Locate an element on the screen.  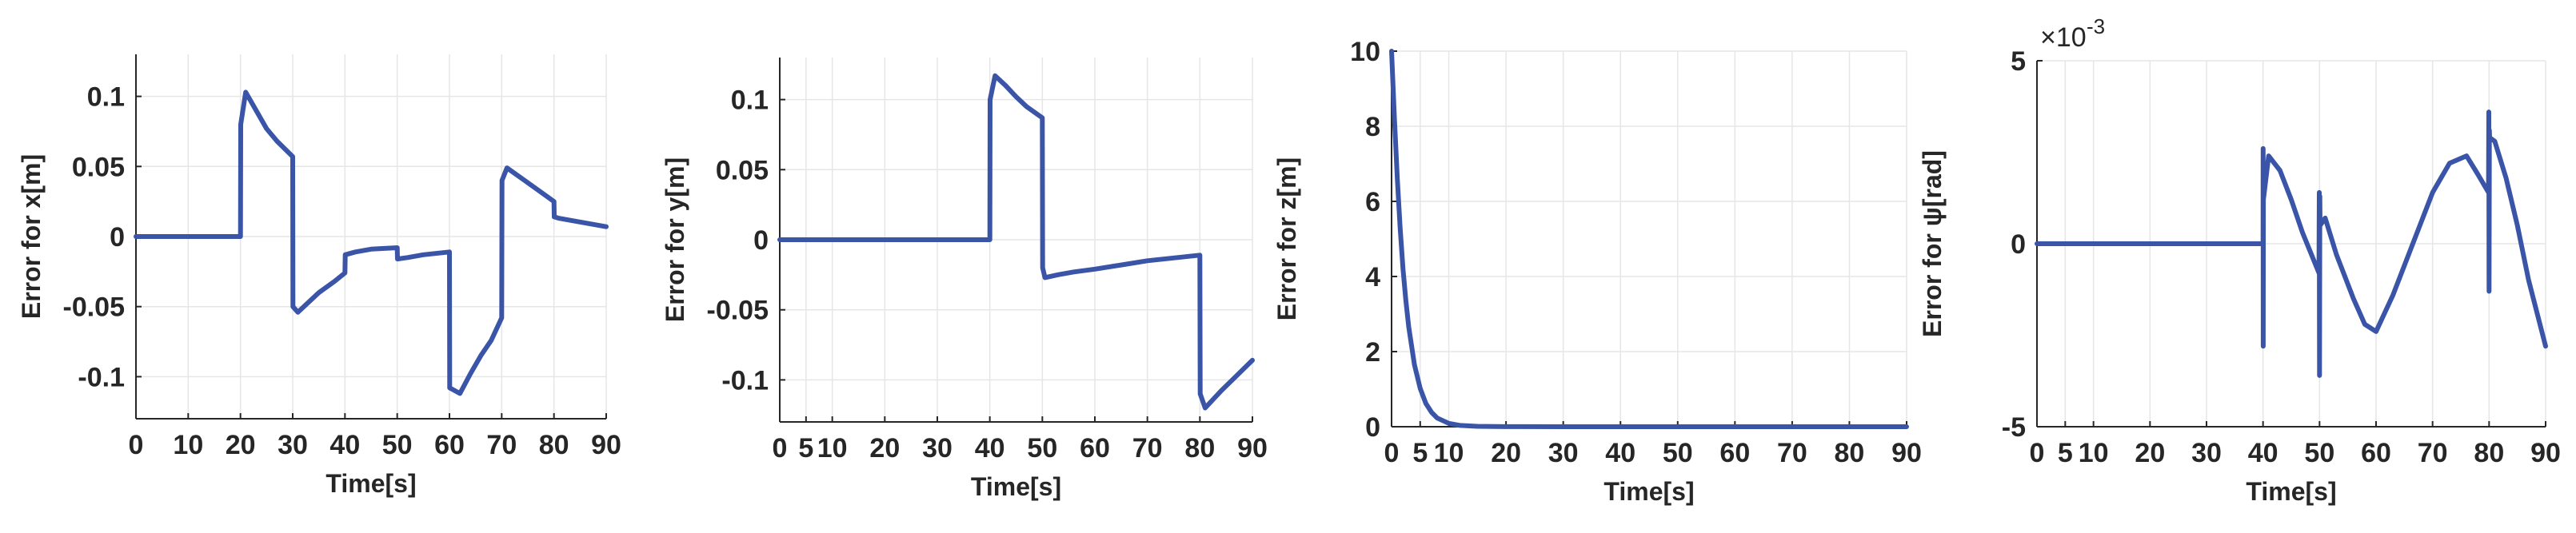
chart1-xtick-label-0: 0 is located at coordinates (781, 448).